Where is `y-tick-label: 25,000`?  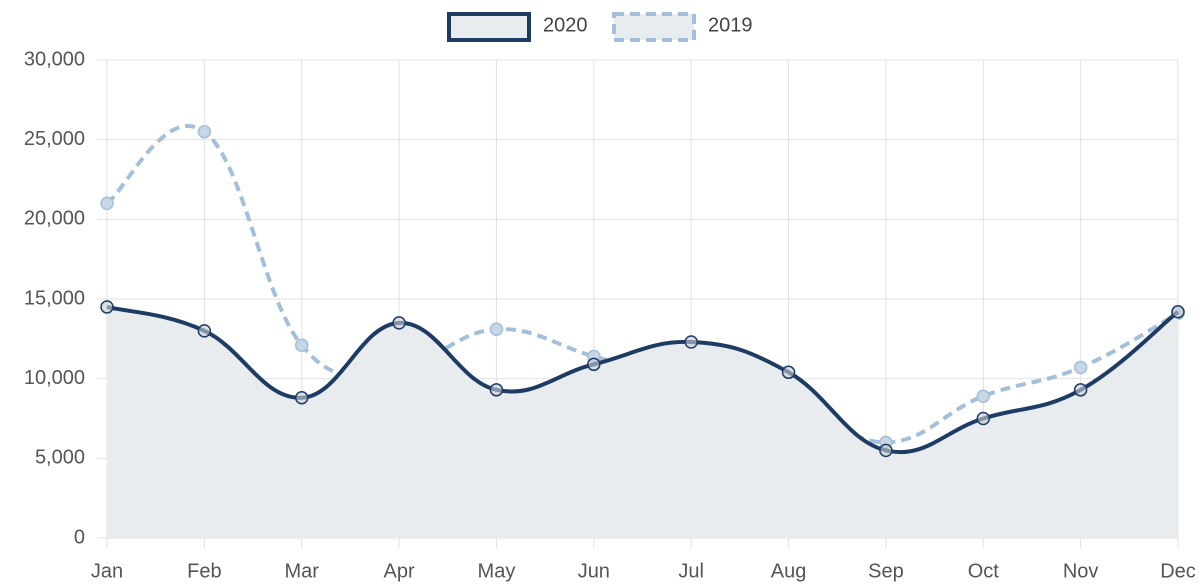
y-tick-label: 25,000 is located at coordinates (54, 139).